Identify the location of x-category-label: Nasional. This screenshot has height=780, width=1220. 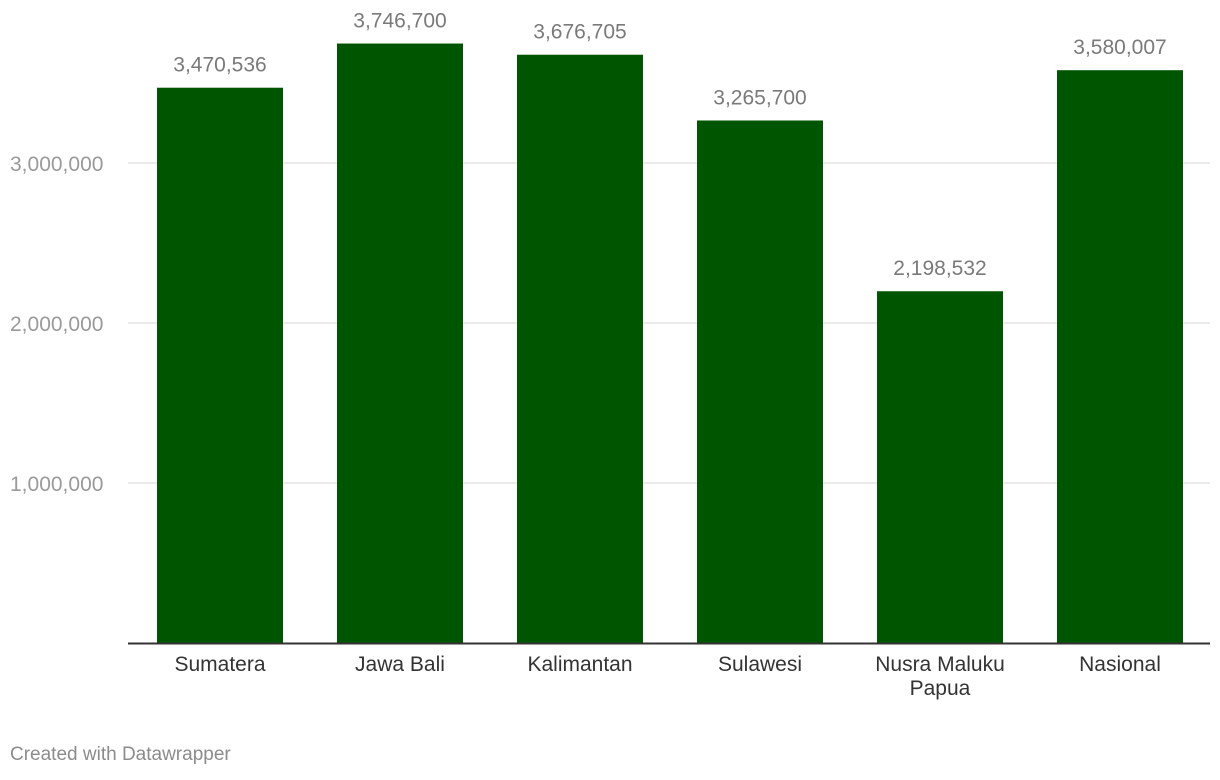
(1120, 664).